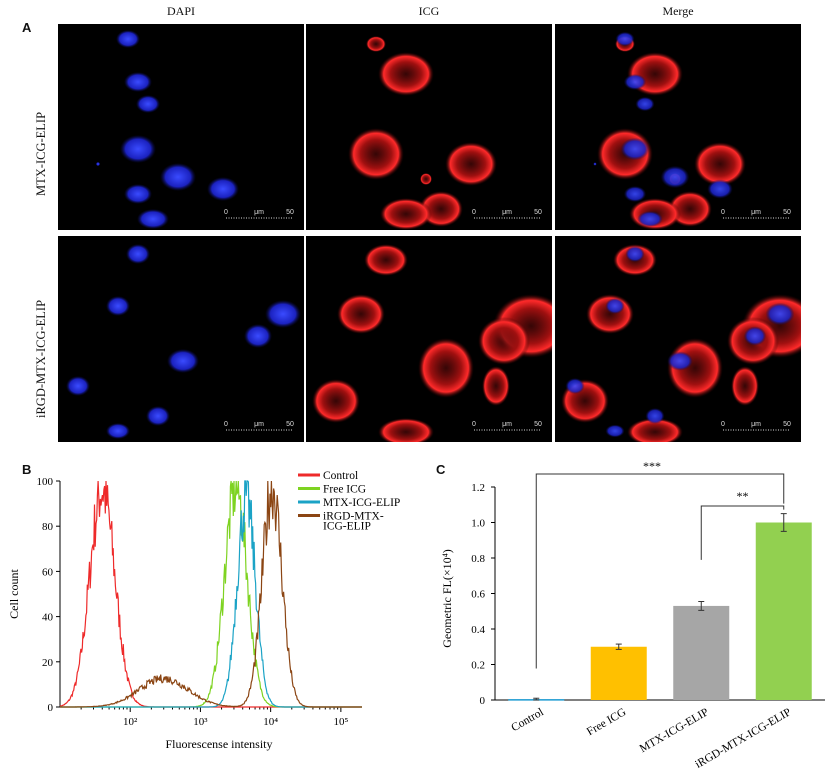 This screenshot has width=829, height=779. I want to click on micrograph-merge-row1: 0 μm 50, so click(678, 127).